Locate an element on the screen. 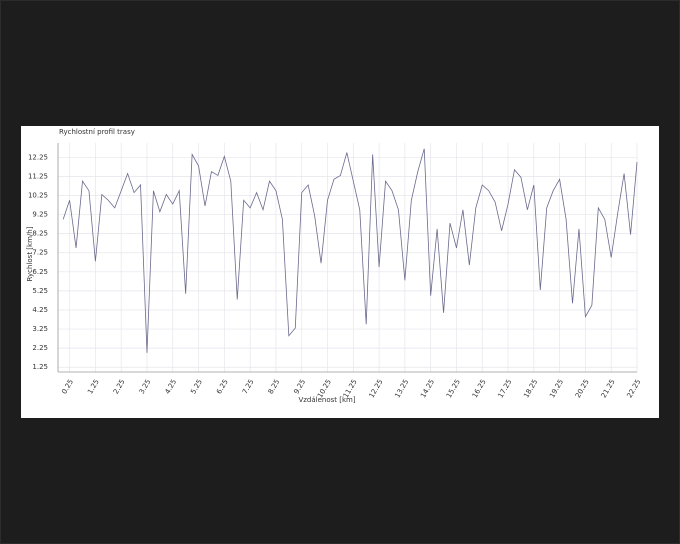 Image resolution: width=680 pixels, height=544 pixels. y-axis-label: Rychlost [km/h] is located at coordinates (30, 253).